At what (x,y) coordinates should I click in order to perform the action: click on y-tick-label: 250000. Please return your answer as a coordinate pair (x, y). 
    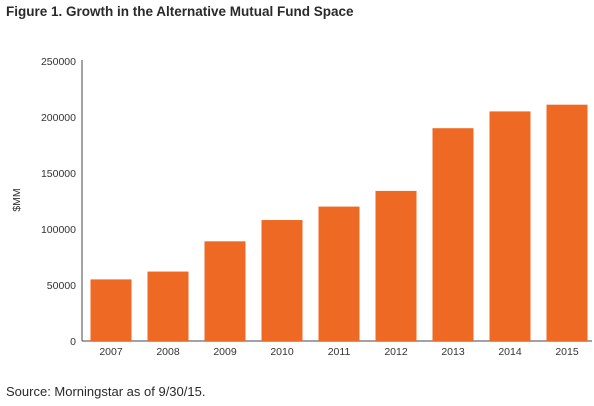
    Looking at the image, I should click on (58, 62).